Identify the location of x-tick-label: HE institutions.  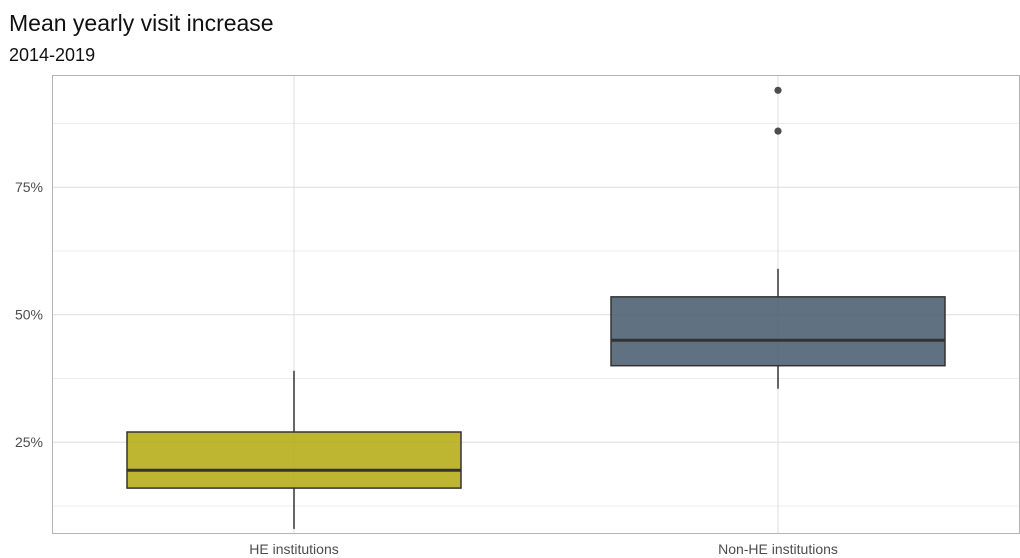
(293, 549).